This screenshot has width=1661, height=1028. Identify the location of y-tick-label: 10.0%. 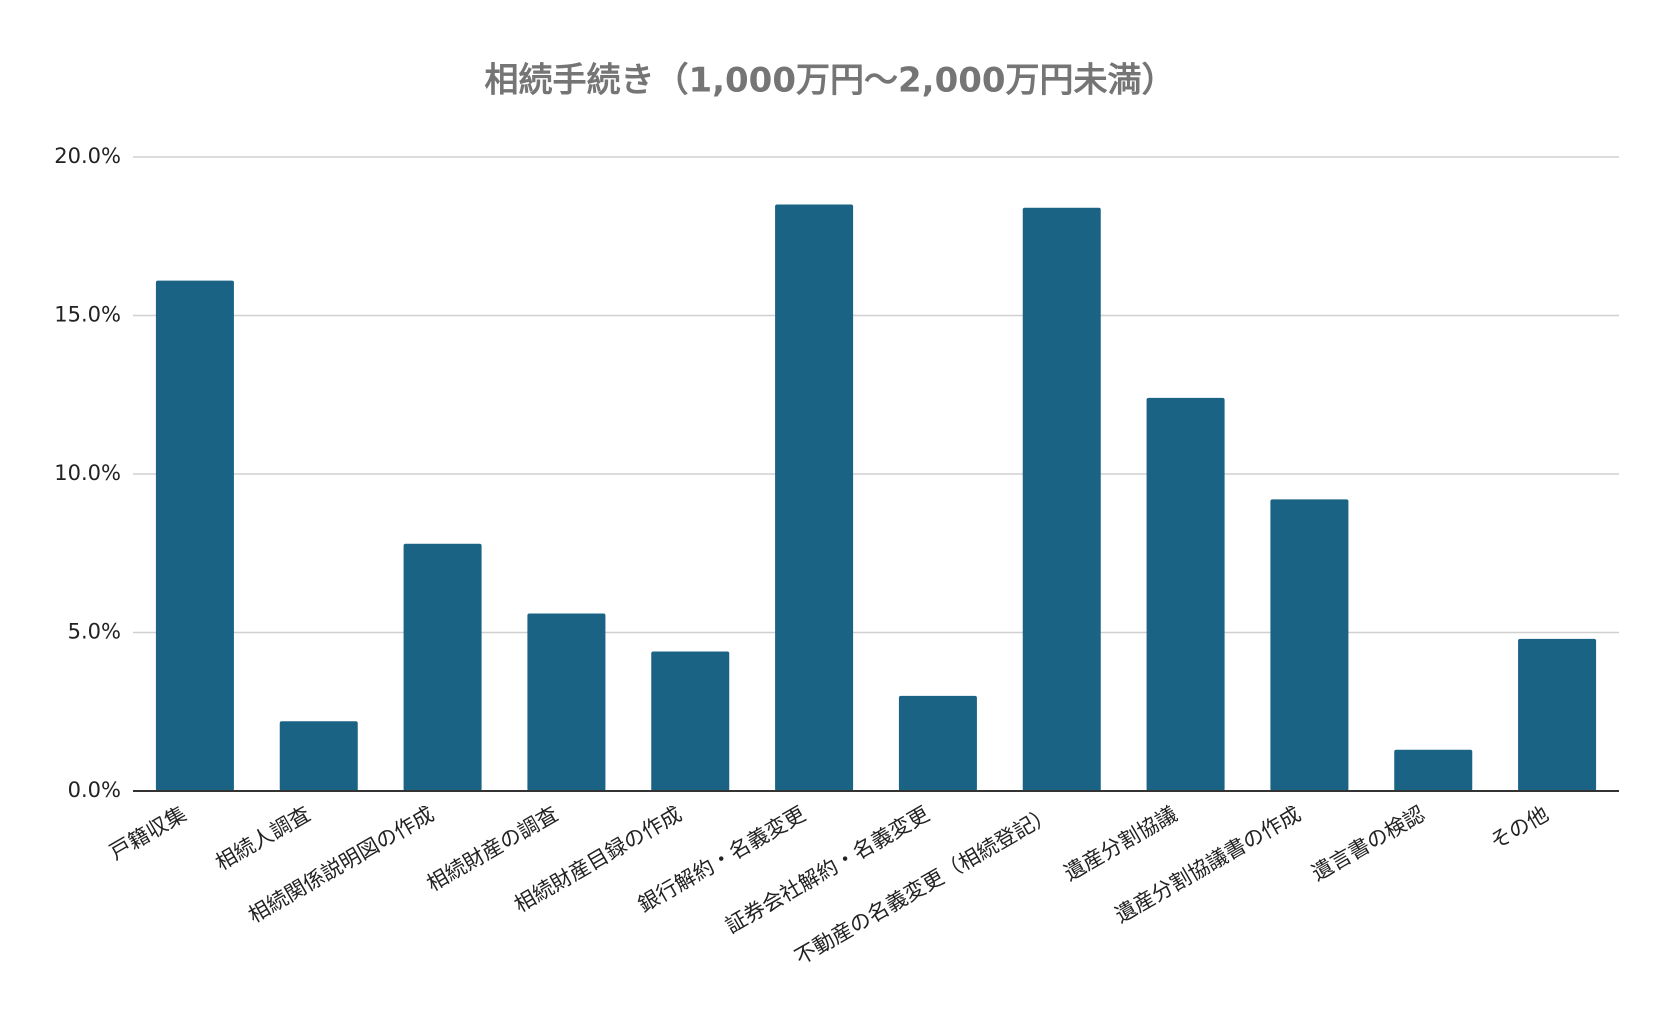
(87, 473).